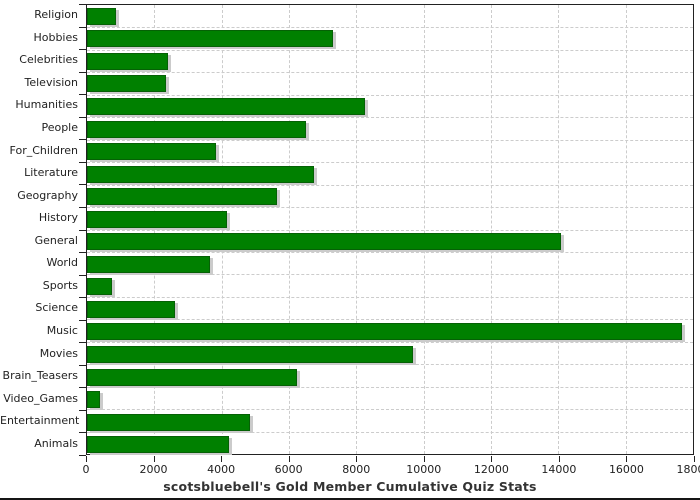 The width and height of the screenshot is (700, 500). I want to click on bar-celebrities, so click(128, 61).